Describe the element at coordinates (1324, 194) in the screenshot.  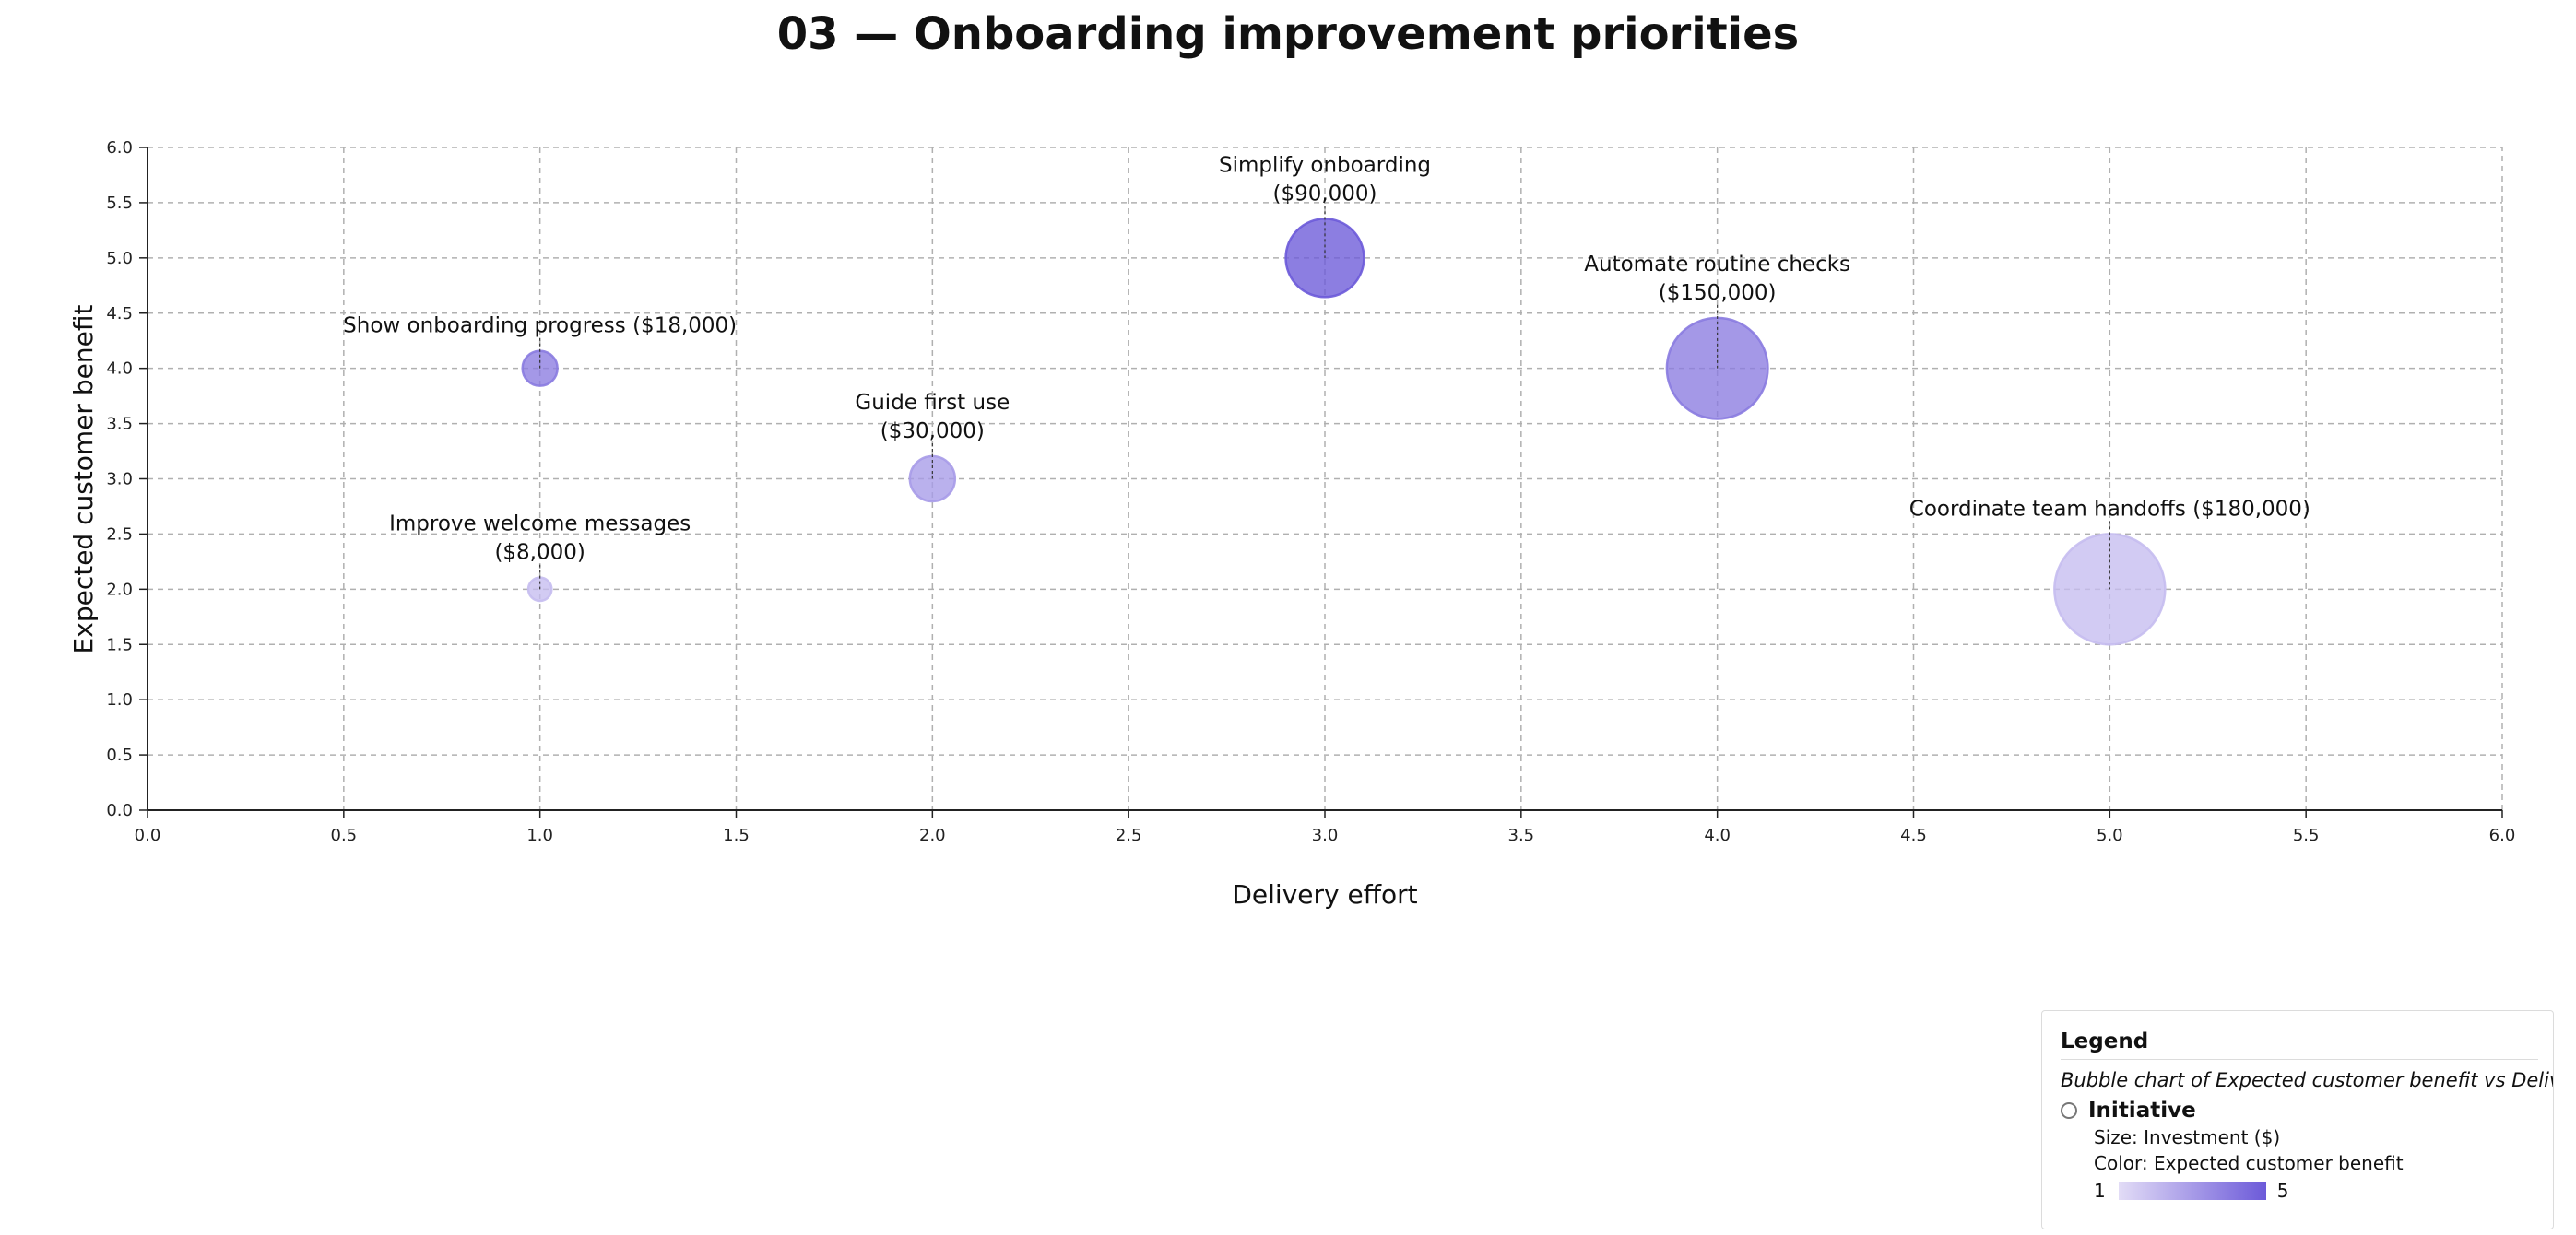
I see `bubble-label: ($90,000)` at that location.